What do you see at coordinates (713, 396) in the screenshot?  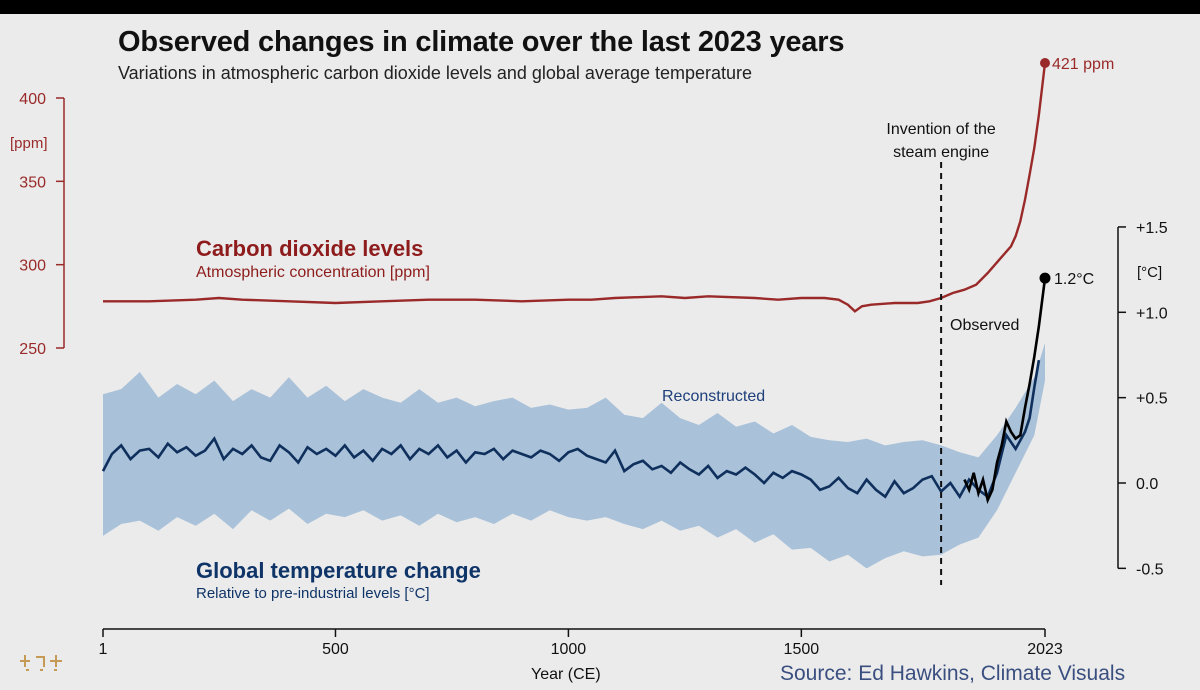 I see `reconstructed-label: Reconstructed` at bounding box center [713, 396].